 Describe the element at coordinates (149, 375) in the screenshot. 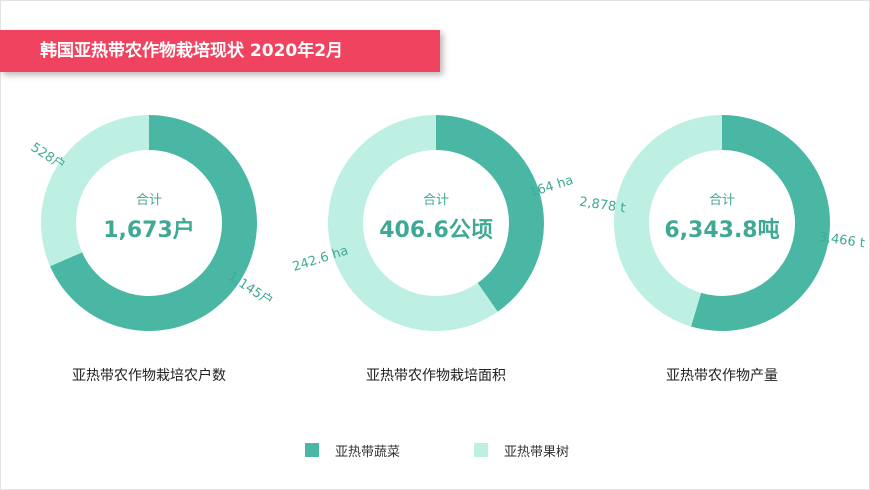

I see `chart-caption-1: 亚热带农作物栽培农户数` at that location.